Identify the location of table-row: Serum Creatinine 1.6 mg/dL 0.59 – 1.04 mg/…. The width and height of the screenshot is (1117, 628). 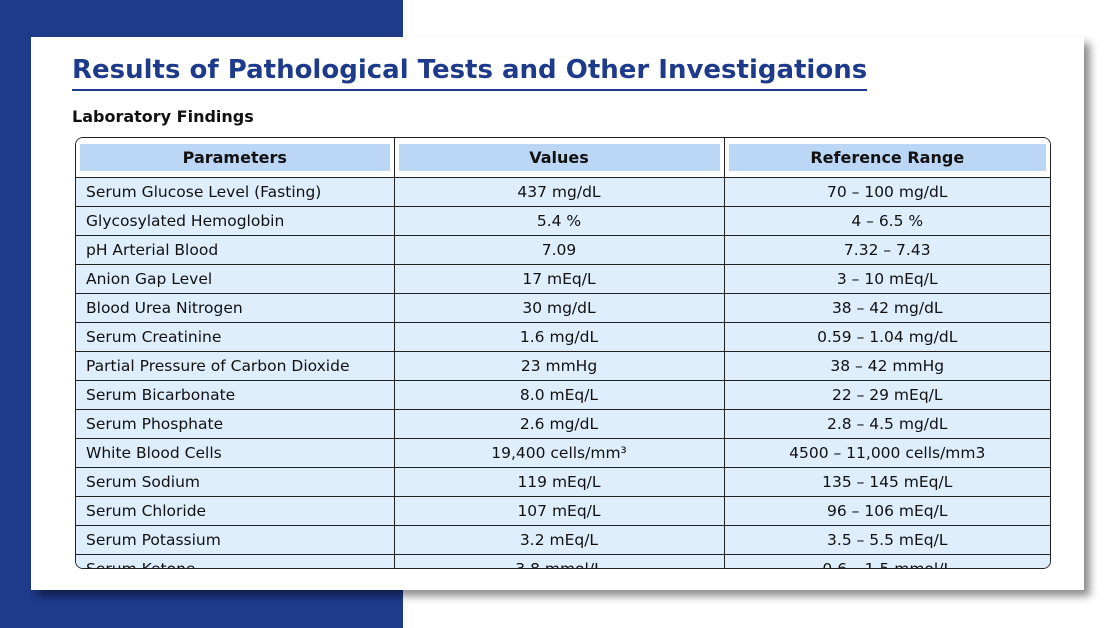
(563, 337).